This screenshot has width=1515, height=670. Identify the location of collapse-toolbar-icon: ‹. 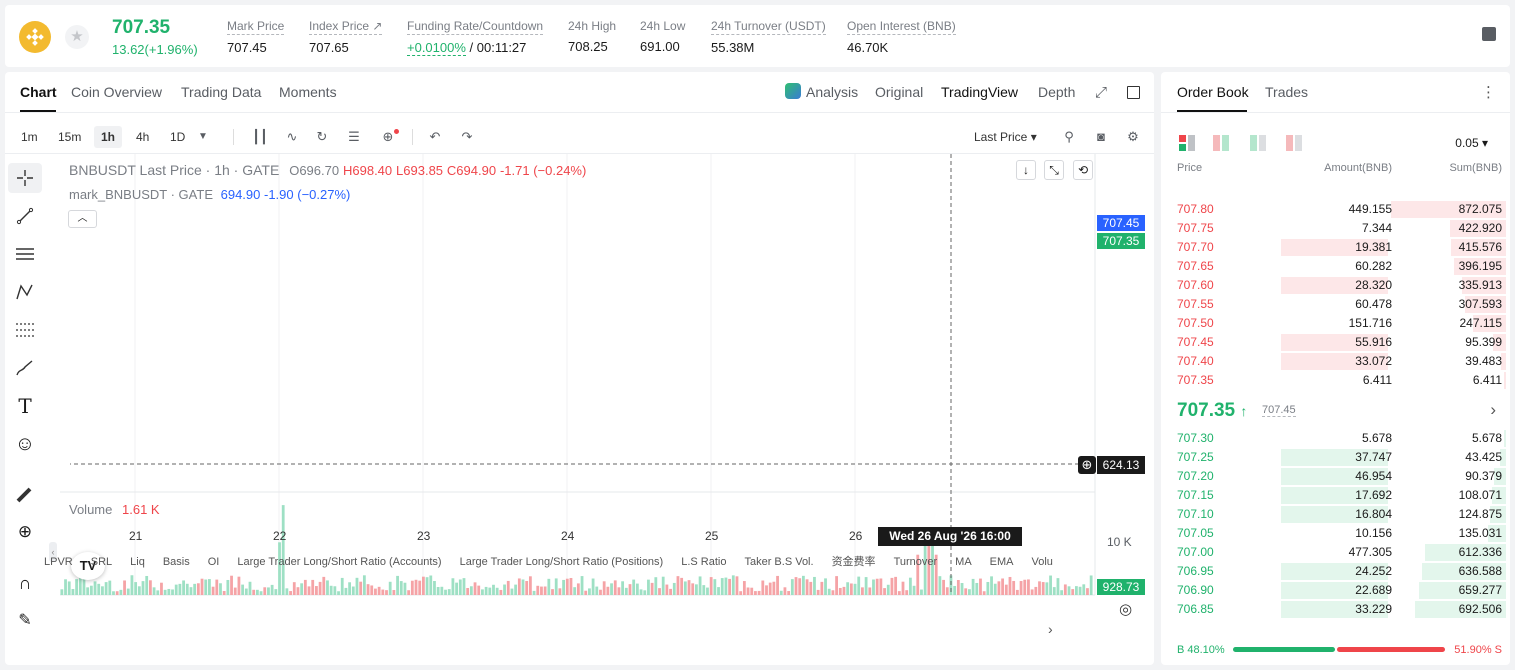
(53, 552).